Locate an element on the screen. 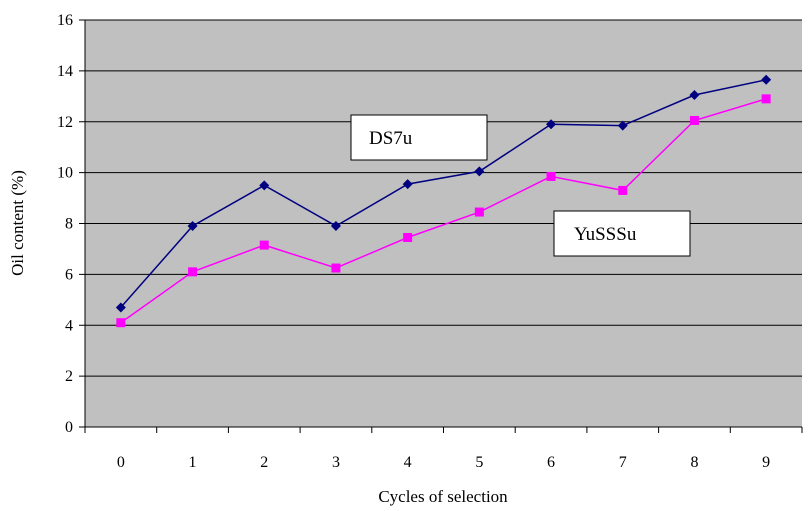 This screenshot has width=810, height=511. y-tick-label-2: 2 is located at coordinates (69, 376).